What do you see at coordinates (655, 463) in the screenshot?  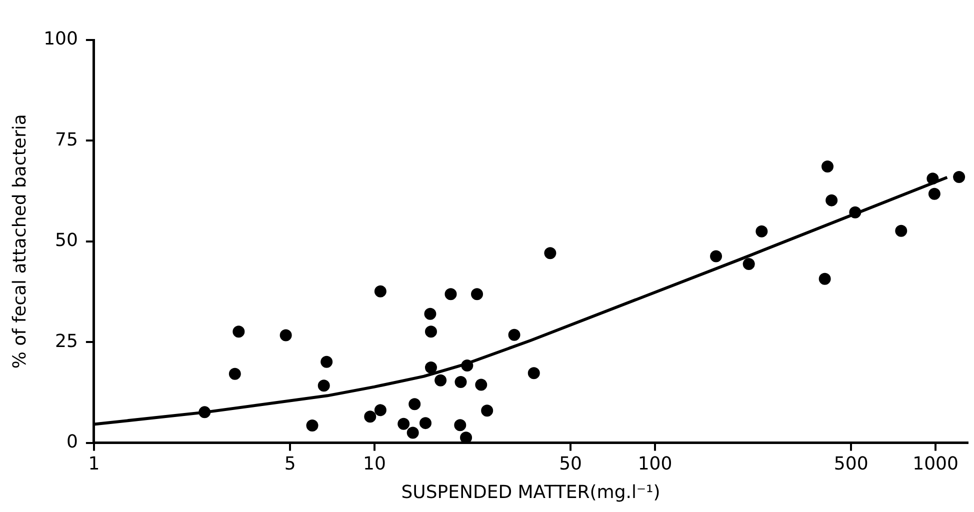 I see `x-tick-label: 100` at bounding box center [655, 463].